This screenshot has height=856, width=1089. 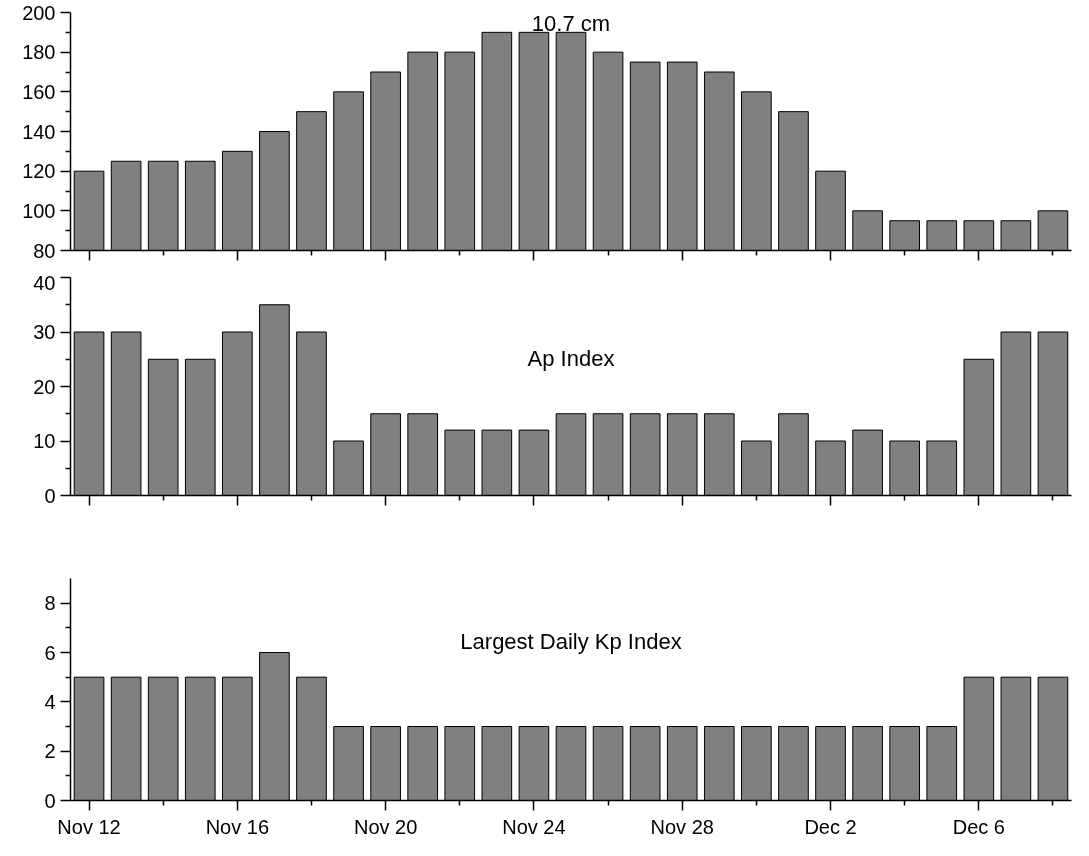 What do you see at coordinates (39, 91) in the screenshot?
I see `y-tick-label: 160` at bounding box center [39, 91].